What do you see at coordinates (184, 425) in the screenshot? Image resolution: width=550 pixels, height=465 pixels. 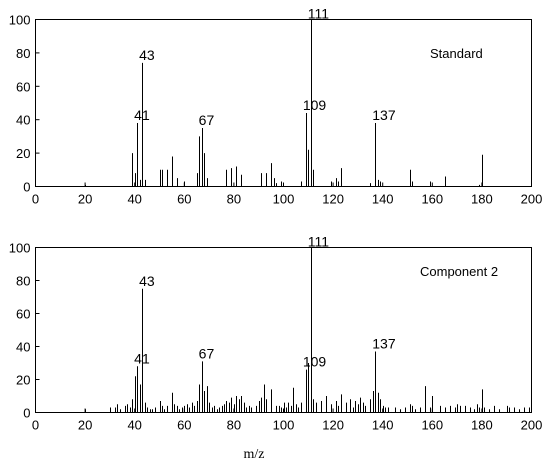 I see `component-2-x-tick-label: 60` at bounding box center [184, 425].